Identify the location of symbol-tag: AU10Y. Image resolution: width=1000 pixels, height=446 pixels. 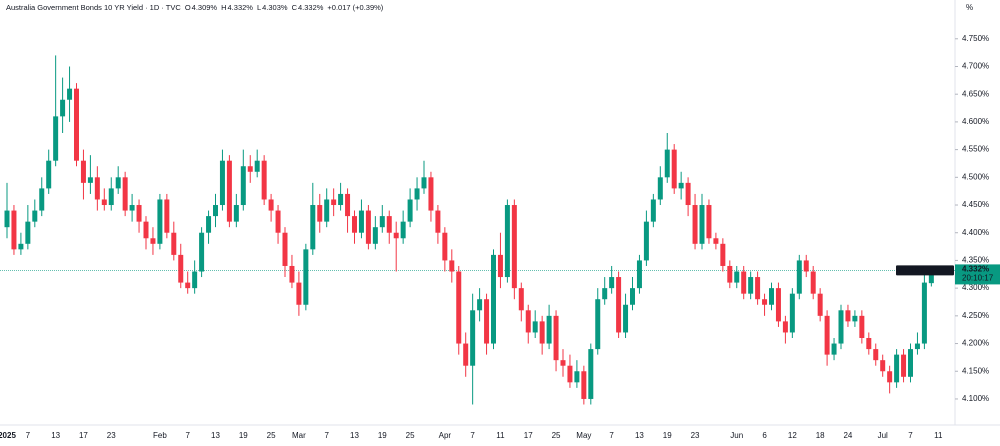
(912, 270).